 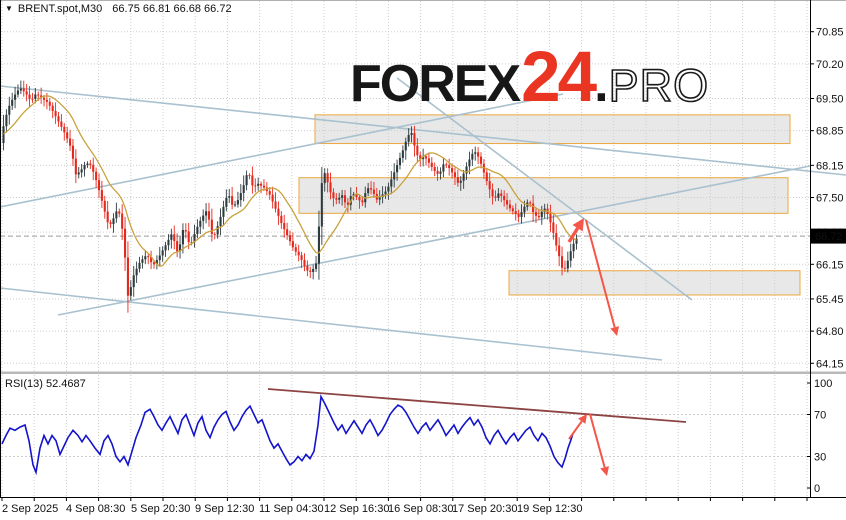 What do you see at coordinates (830, 100) in the screenshot?
I see `price-axis-label: 69.50` at bounding box center [830, 100].